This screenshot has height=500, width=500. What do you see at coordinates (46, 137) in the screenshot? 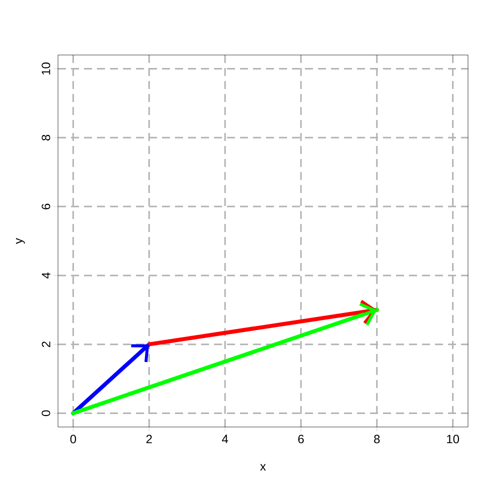
I see `y-tick-label: 8` at bounding box center [46, 137].